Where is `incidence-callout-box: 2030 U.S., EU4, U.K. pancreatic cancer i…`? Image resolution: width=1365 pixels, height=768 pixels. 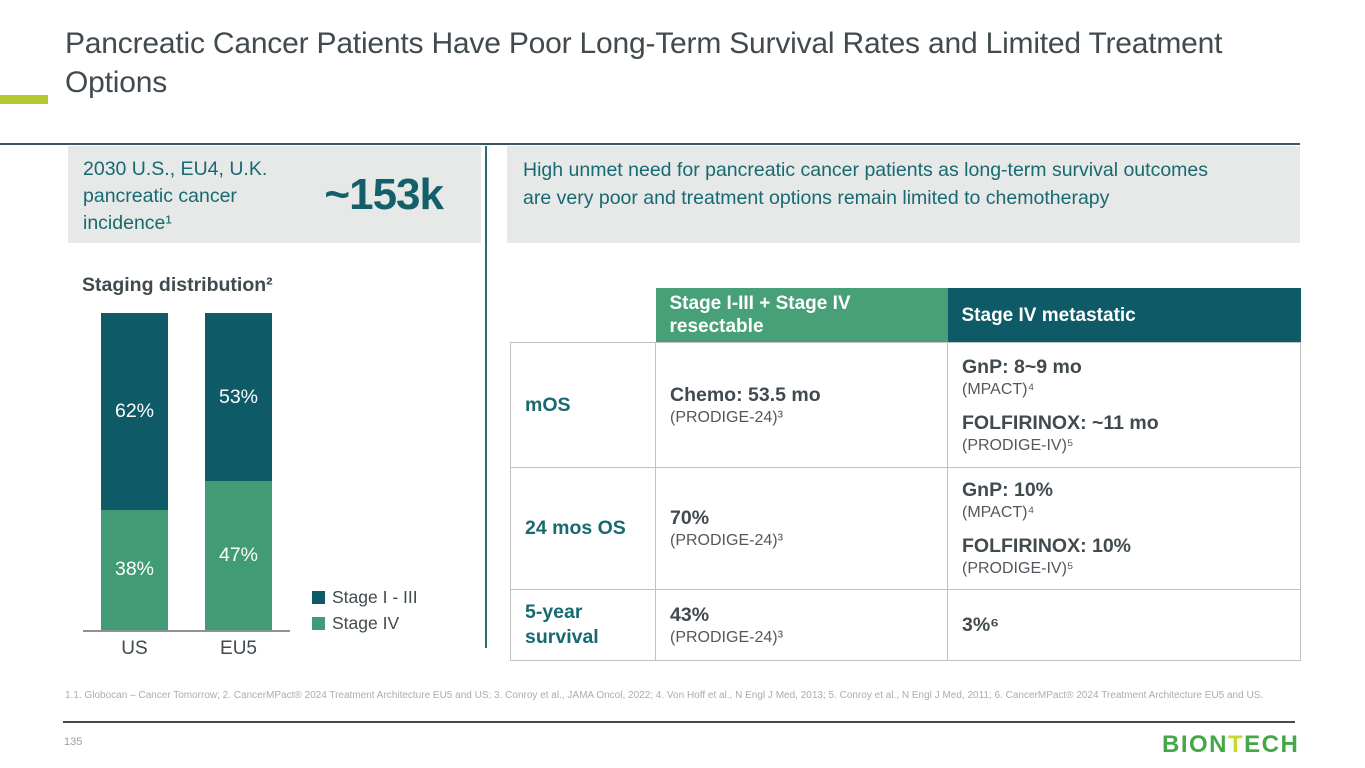
incidence-callout-box: 2030 U.S., EU4, U.K. pancreatic cancer i… is located at coordinates (274, 194).